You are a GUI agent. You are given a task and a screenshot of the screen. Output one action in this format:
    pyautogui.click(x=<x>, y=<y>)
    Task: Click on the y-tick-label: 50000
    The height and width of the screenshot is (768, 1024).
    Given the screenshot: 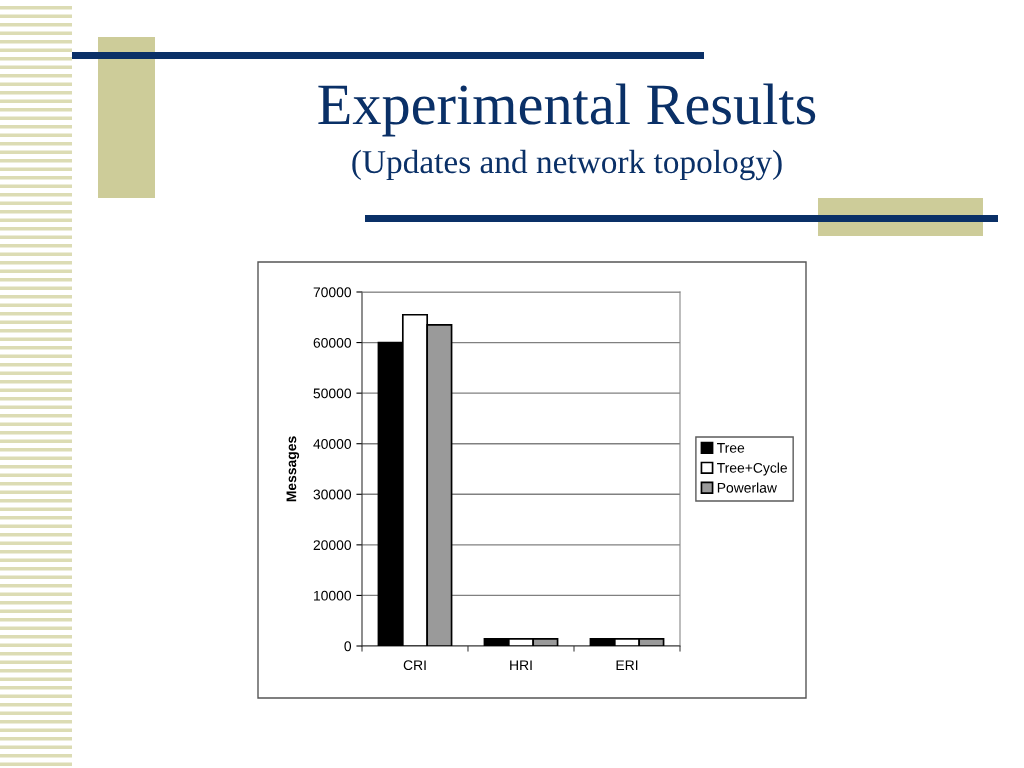 What is the action you would take?
    pyautogui.click(x=332, y=393)
    